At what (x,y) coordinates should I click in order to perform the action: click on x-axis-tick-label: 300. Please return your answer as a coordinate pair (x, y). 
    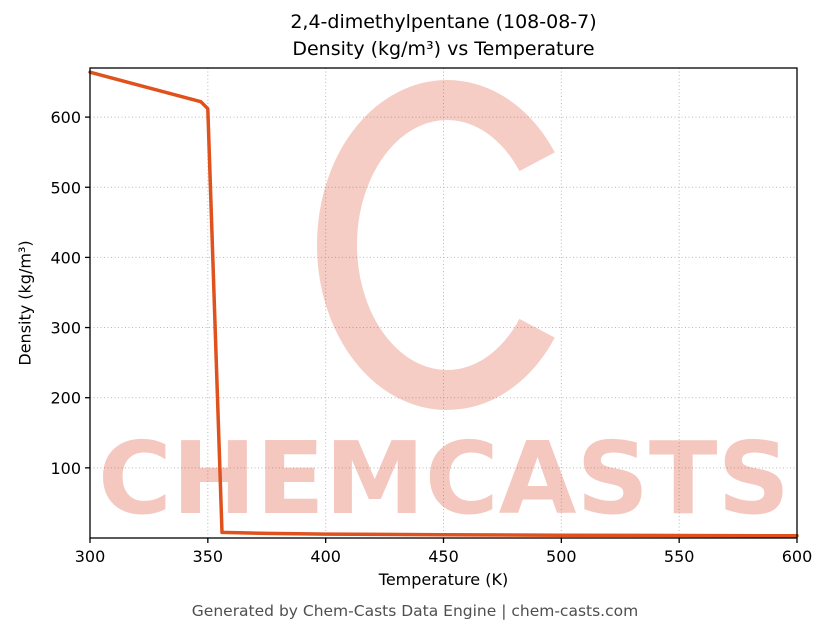
    Looking at the image, I should click on (90, 556).